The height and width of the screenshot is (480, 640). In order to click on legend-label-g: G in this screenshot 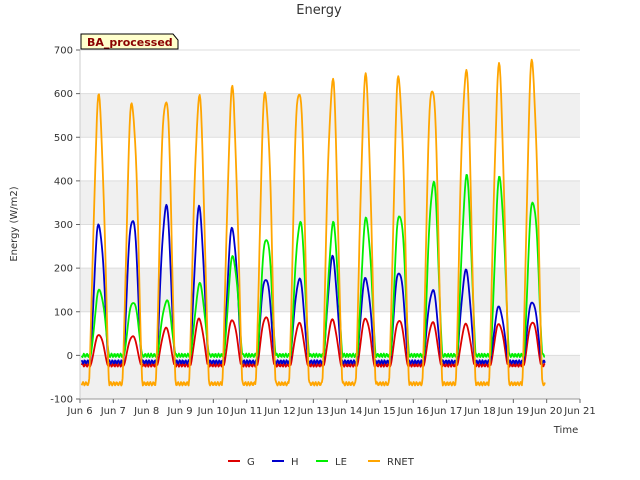, I will do `click(251, 462)`.